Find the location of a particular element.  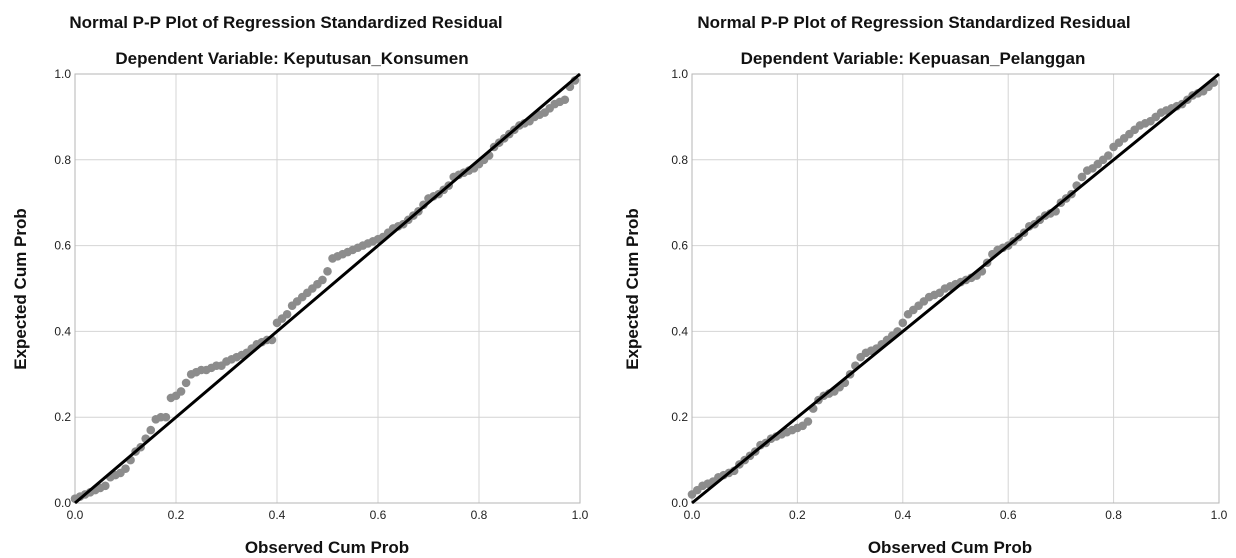

chart-subtitle: Dependent Variable: Kepuasan_Pelanggan is located at coordinates (913, 58).